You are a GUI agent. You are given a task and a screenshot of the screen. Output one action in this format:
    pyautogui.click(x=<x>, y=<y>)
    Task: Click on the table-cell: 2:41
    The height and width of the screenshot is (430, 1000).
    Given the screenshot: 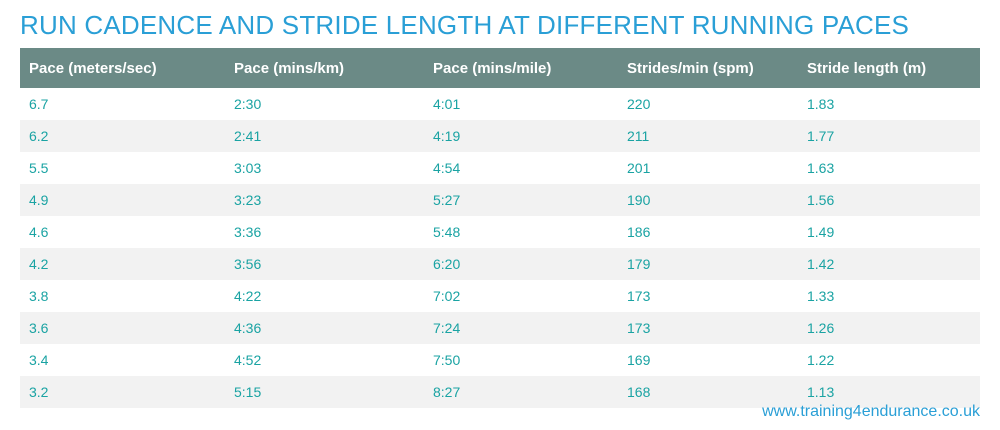 What is the action you would take?
    pyautogui.click(x=248, y=136)
    